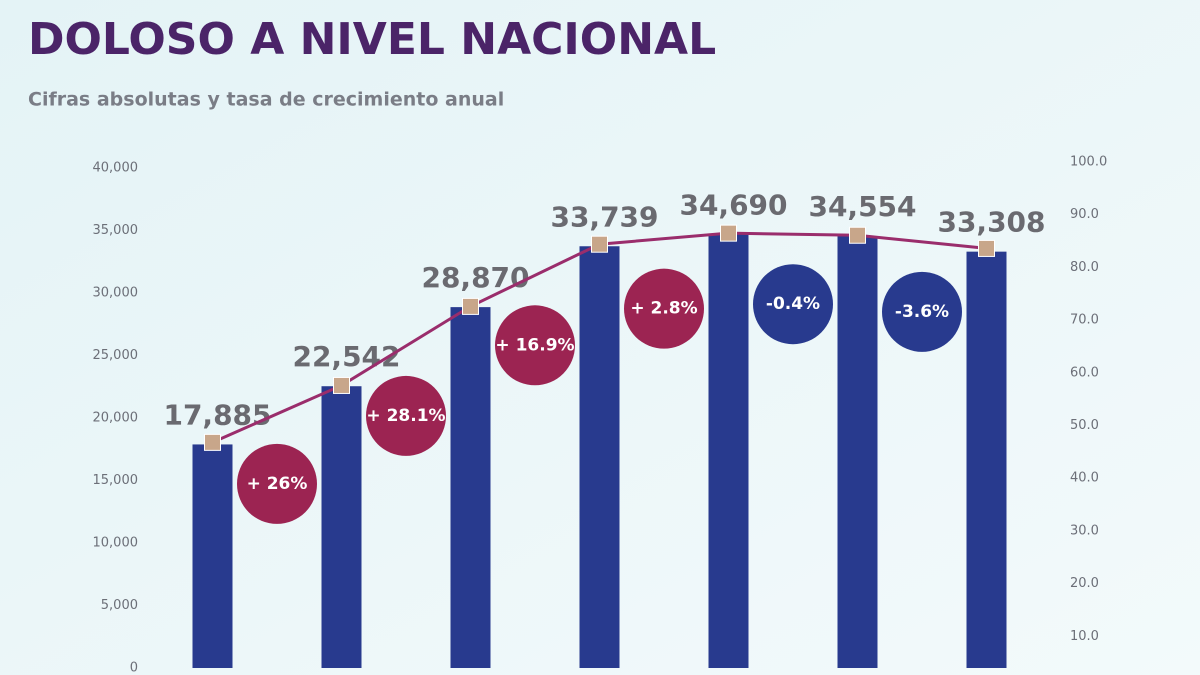 The width and height of the screenshot is (1200, 675). I want to click on growth-label: + 16.9%, so click(534, 345).